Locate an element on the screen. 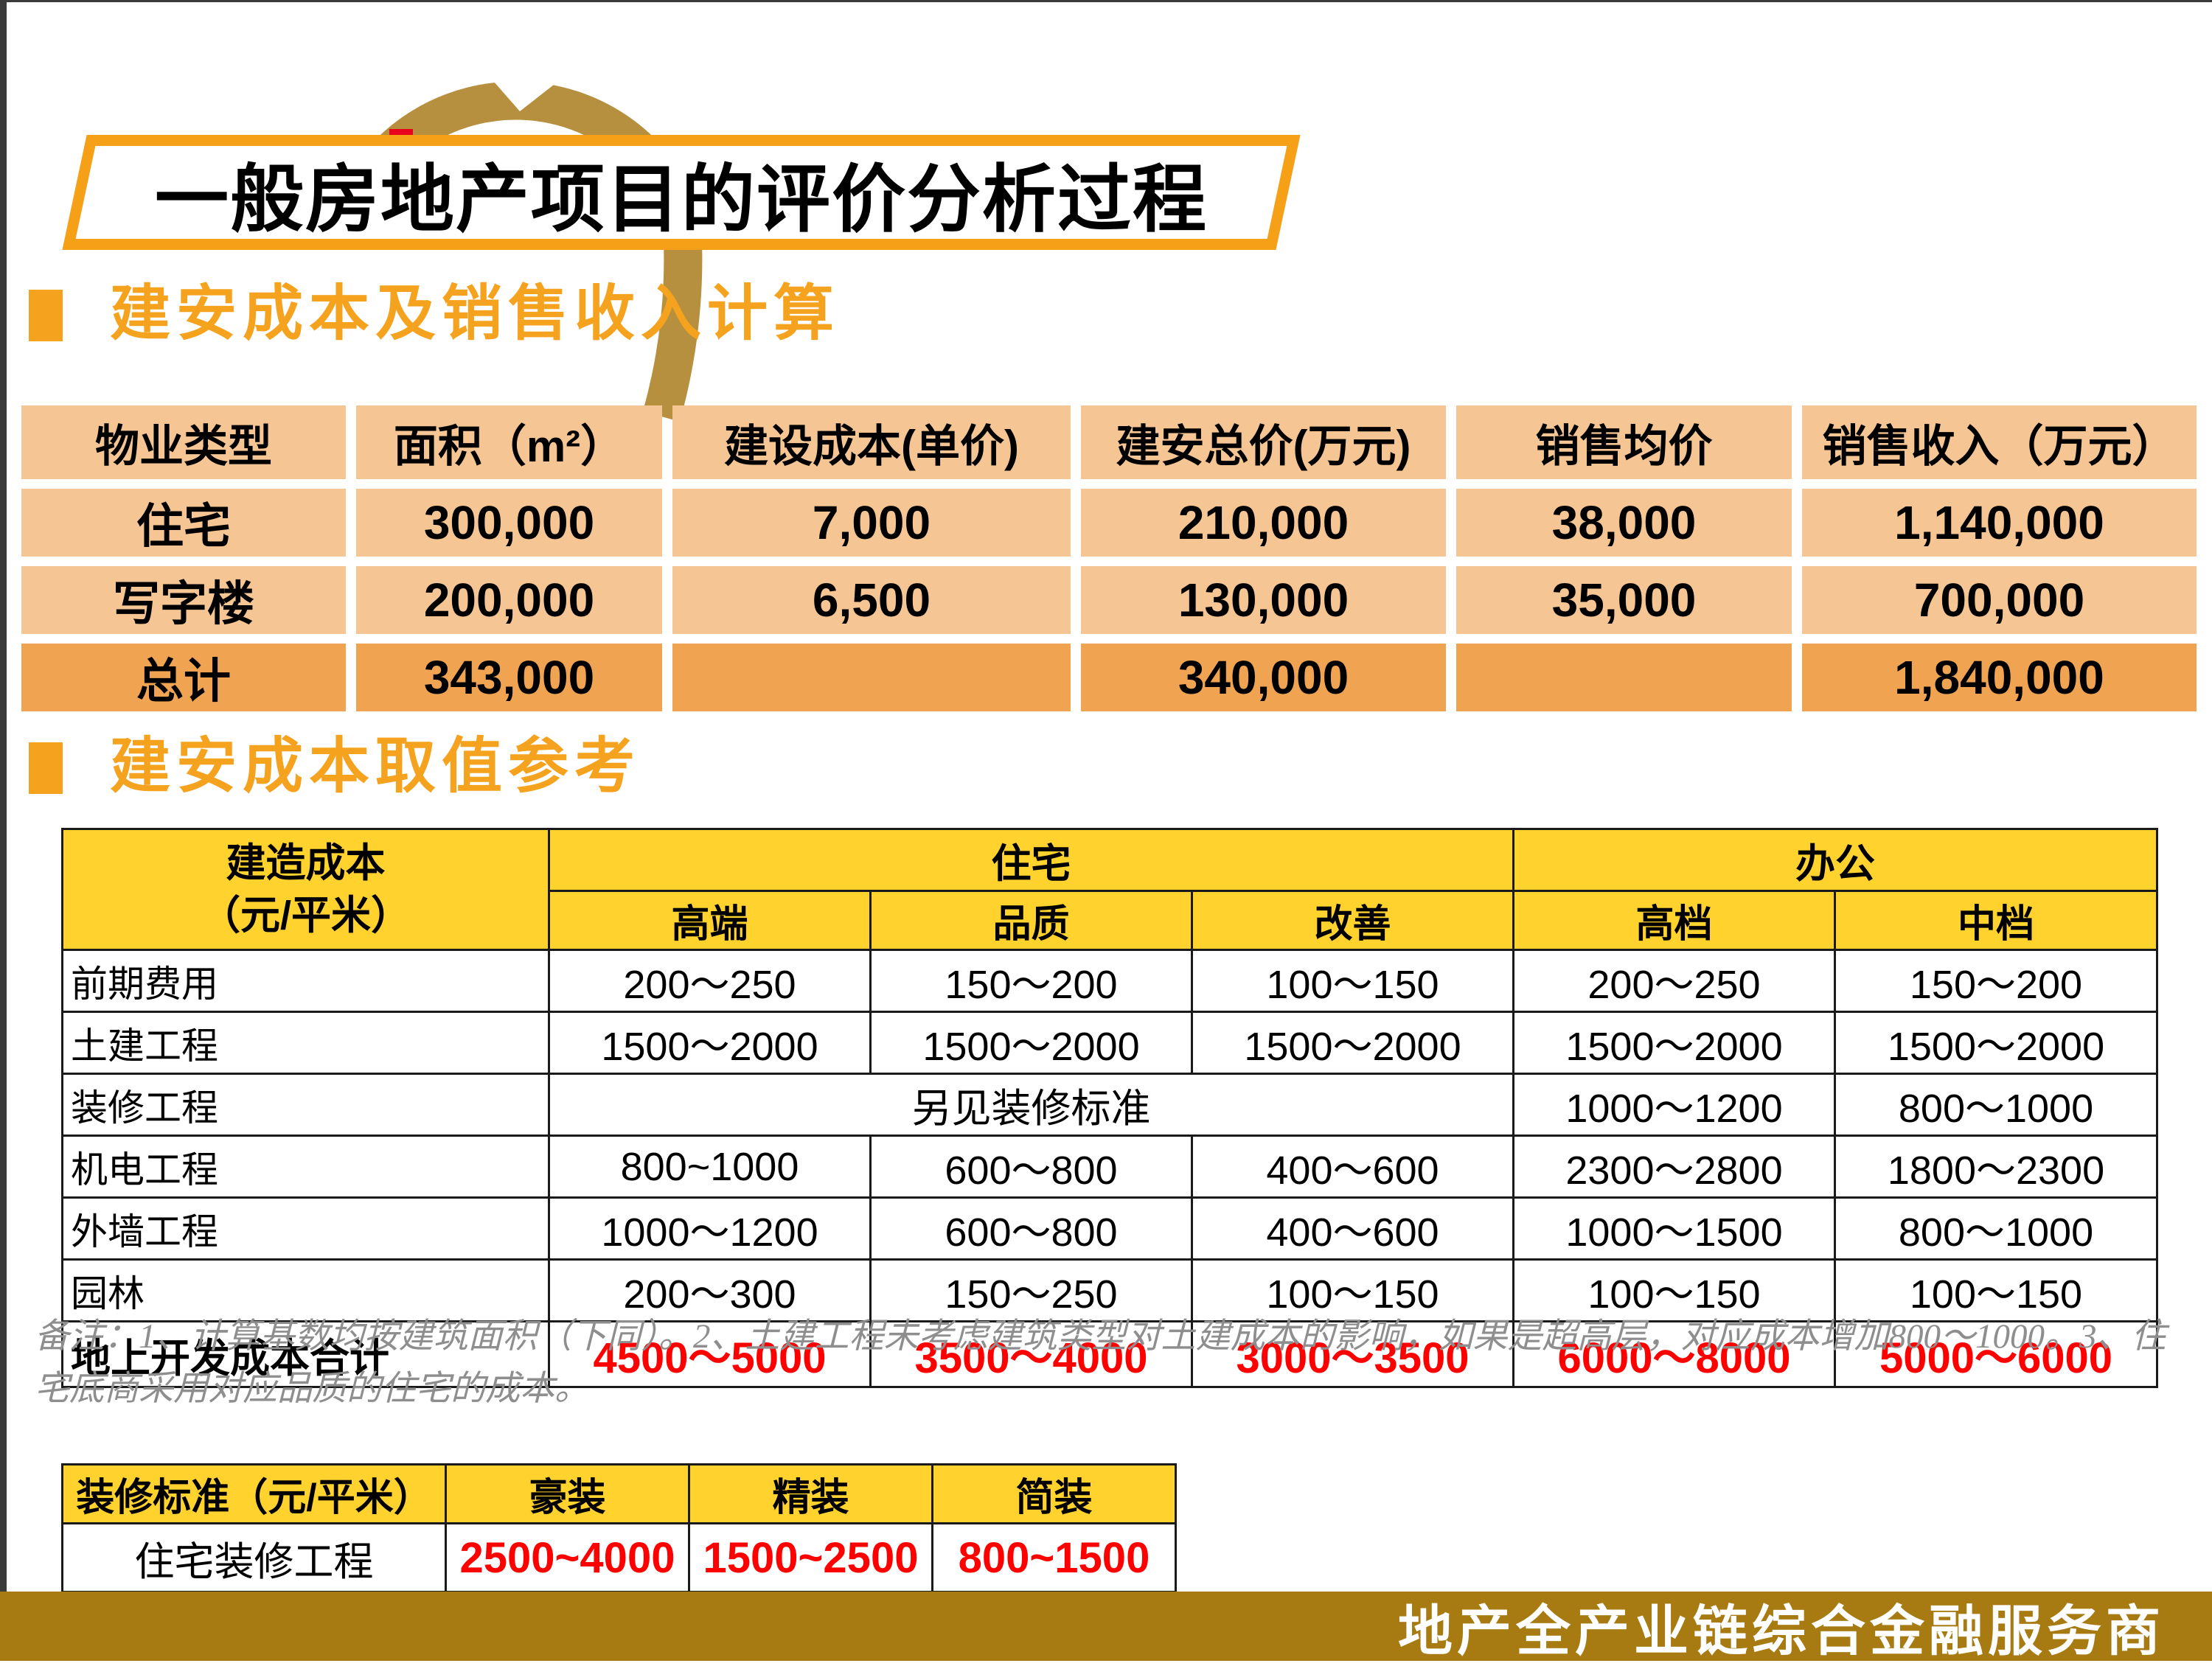 The width and height of the screenshot is (2212, 1666). cell-value: 7,000 is located at coordinates (871, 523).